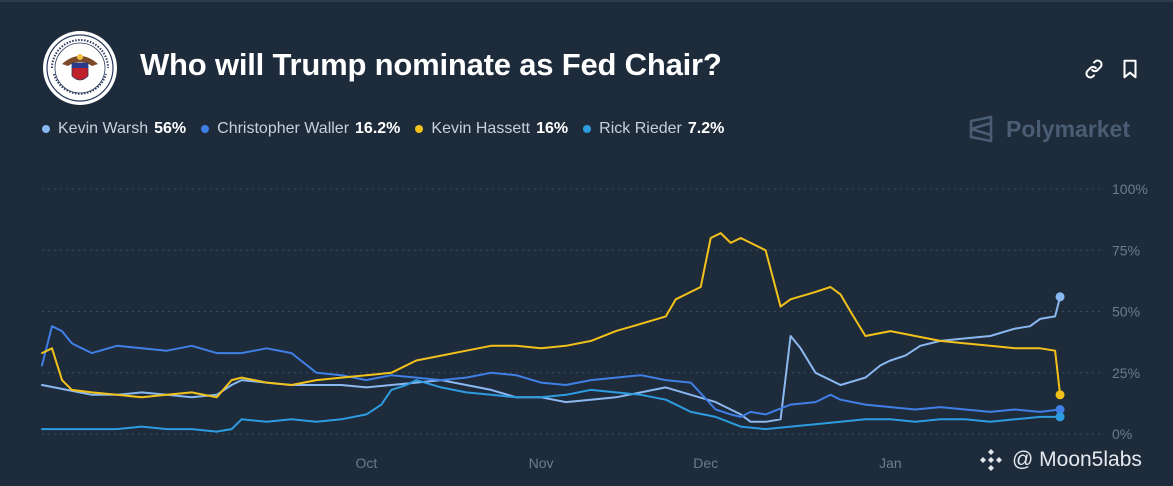  Describe the element at coordinates (640, 128) in the screenshot. I see `legend-label: Rick Rieder` at that location.